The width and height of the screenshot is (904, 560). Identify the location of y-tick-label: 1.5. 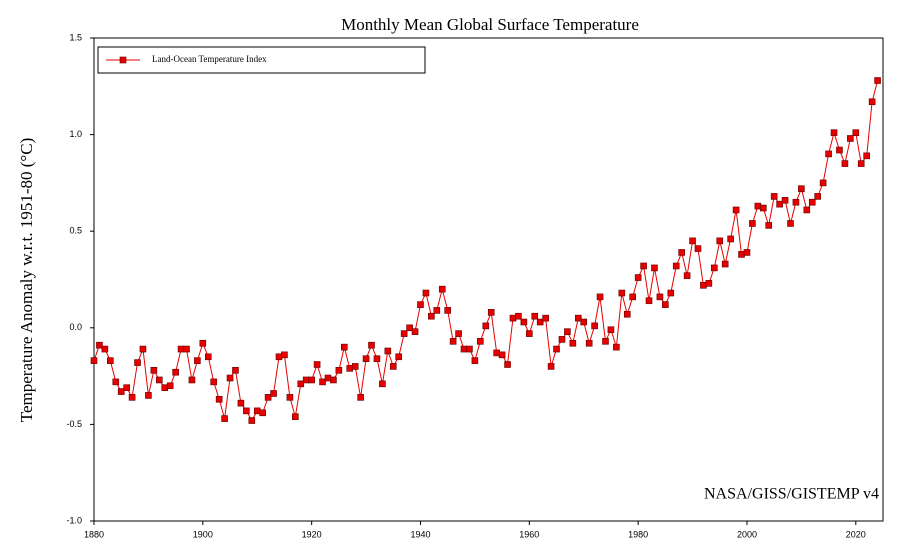
(75, 37).